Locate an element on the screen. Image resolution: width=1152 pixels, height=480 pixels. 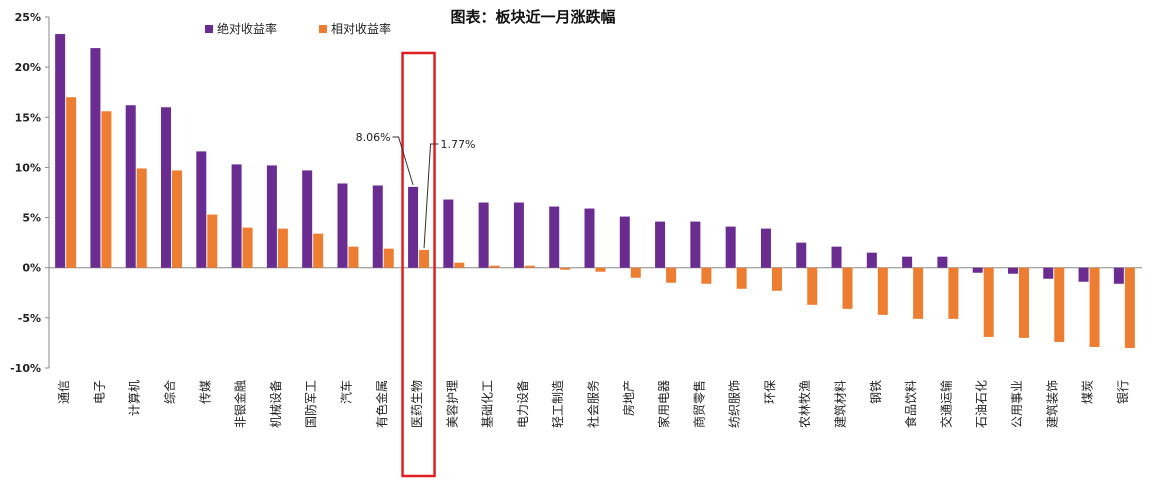
category-label: 医药生物 is located at coordinates (417, 404).